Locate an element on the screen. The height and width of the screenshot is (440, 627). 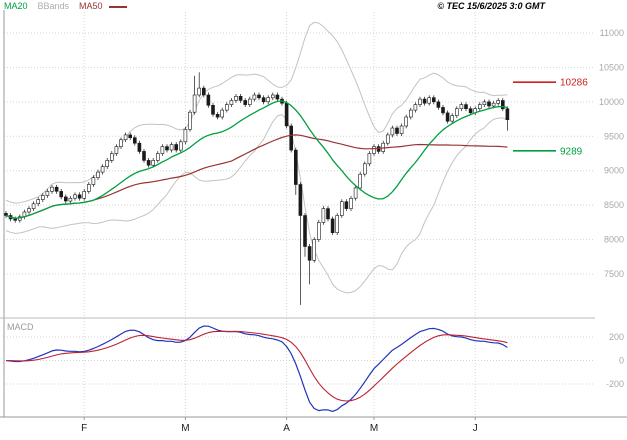
price-tick-label: 9500 is located at coordinates (614, 136).